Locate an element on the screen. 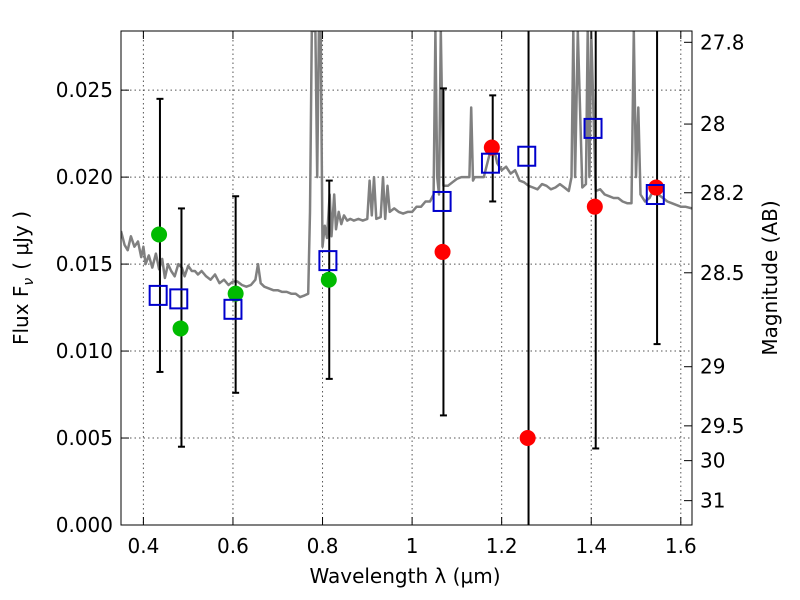 Image resolution: width=800 pixels, height=600 pixels. x-tick-label: 1.2 is located at coordinates (502, 546).